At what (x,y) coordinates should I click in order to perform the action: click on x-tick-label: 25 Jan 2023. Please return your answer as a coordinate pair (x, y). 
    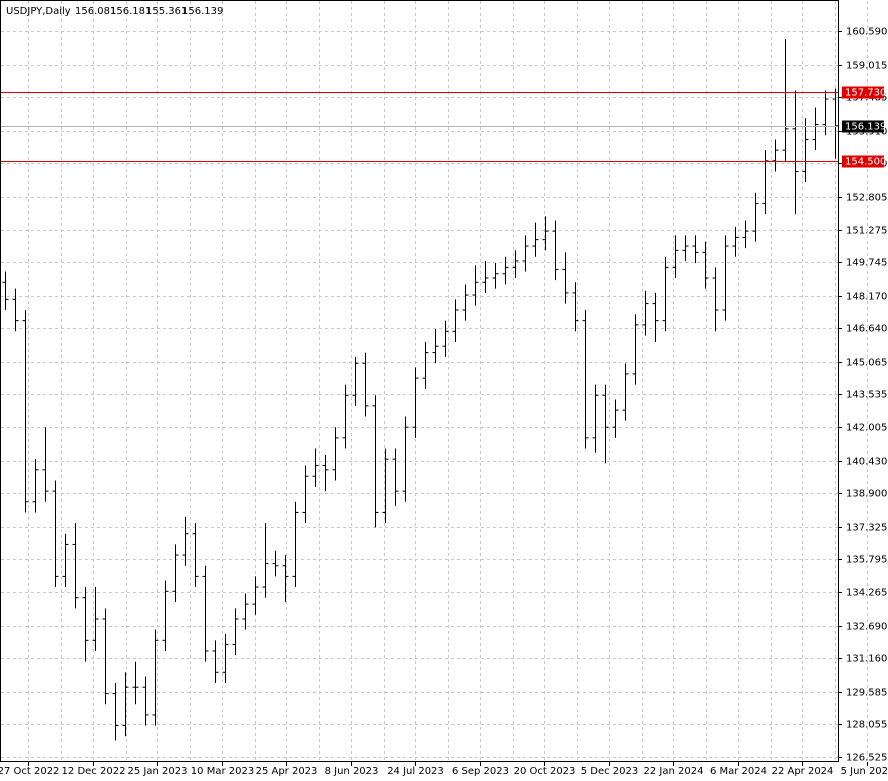
    Looking at the image, I should click on (158, 771).